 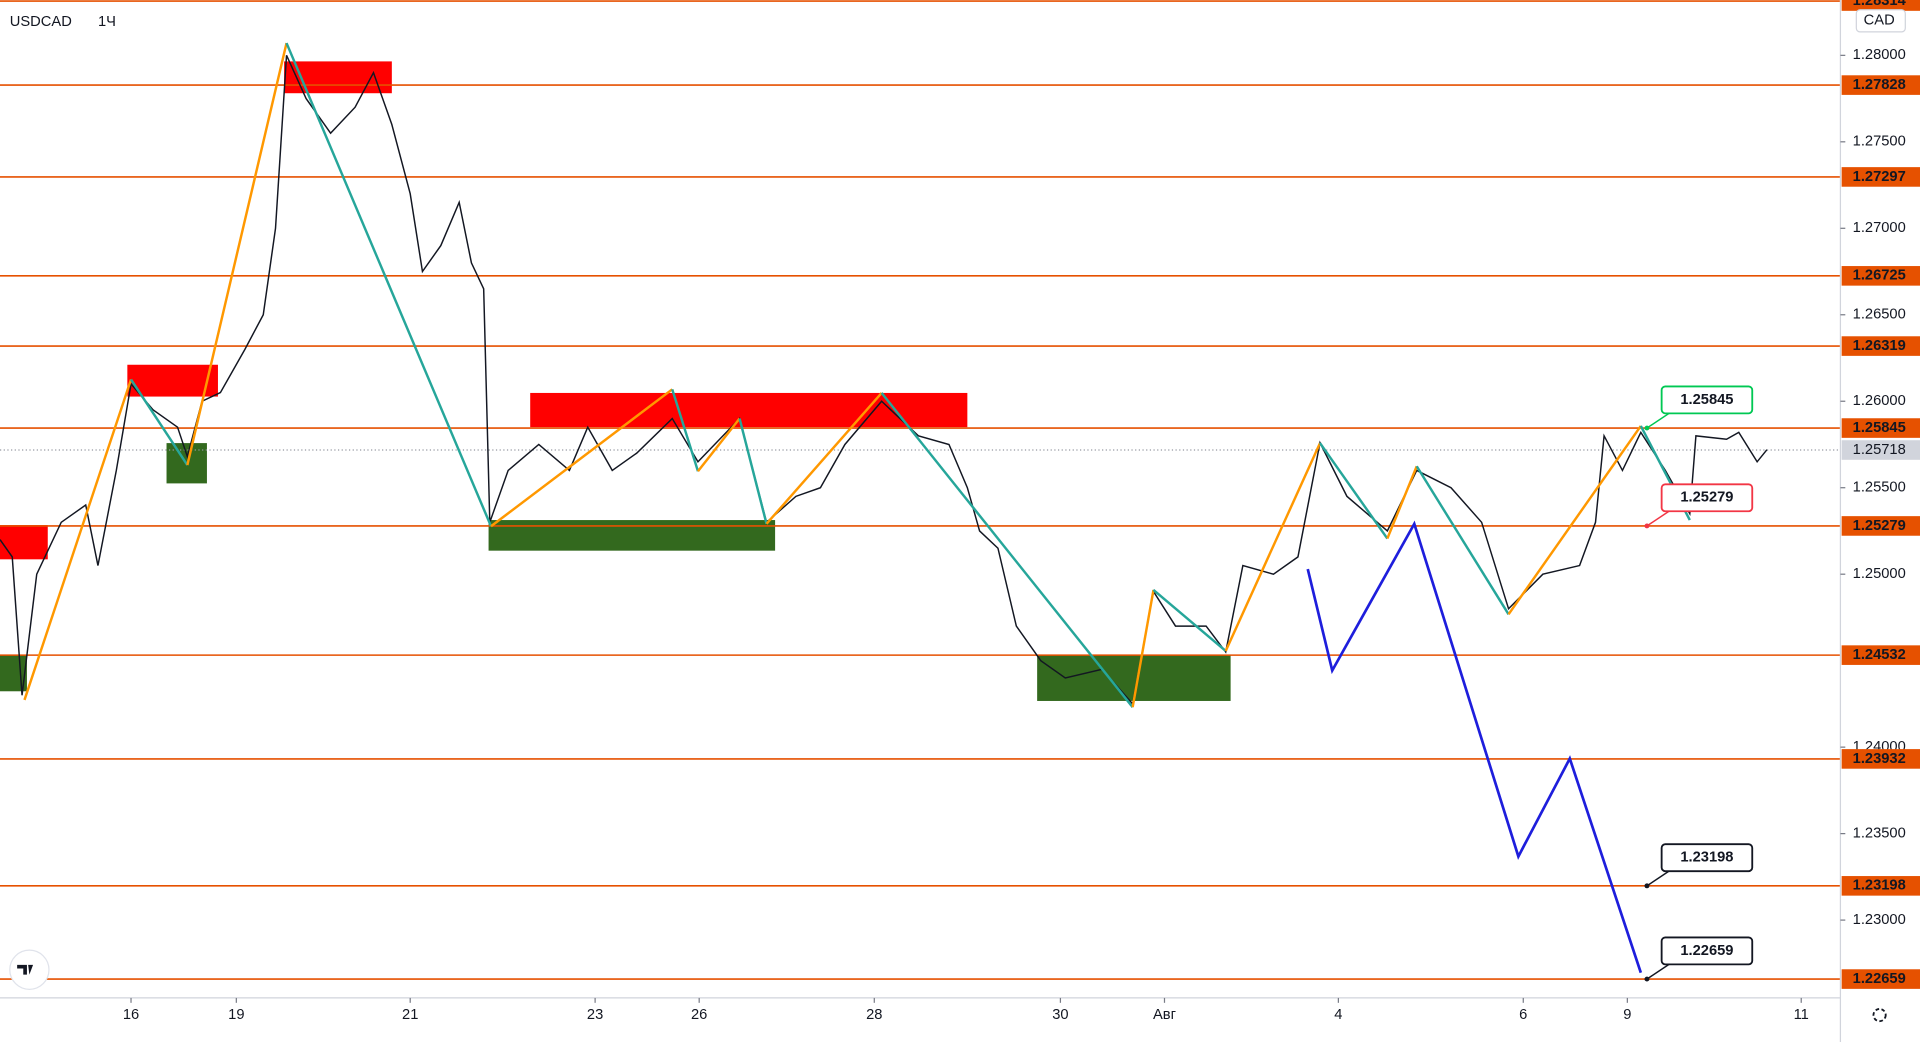 I want to click on last-price-box, so click(x=1880, y=450).